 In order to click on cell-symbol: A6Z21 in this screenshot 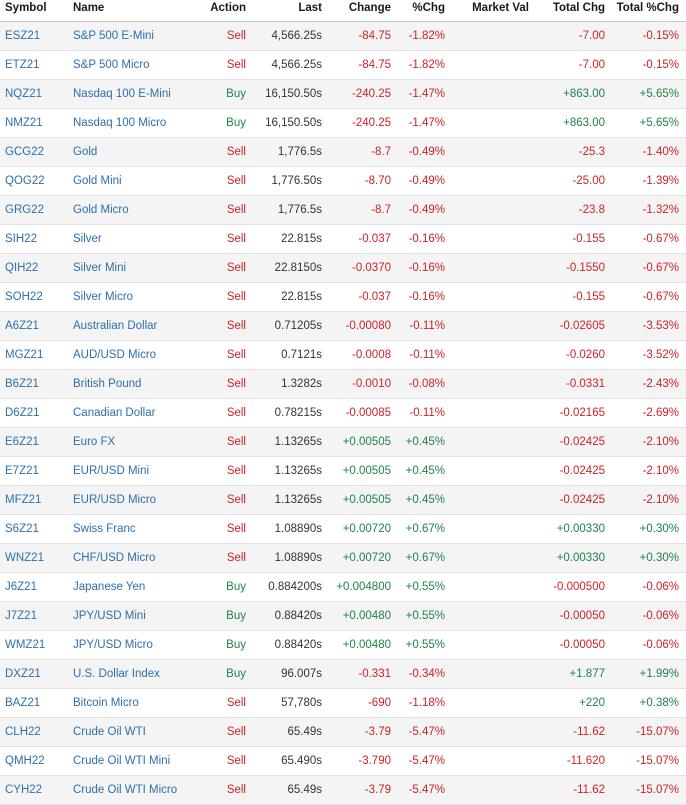, I will do `click(34, 326)`.